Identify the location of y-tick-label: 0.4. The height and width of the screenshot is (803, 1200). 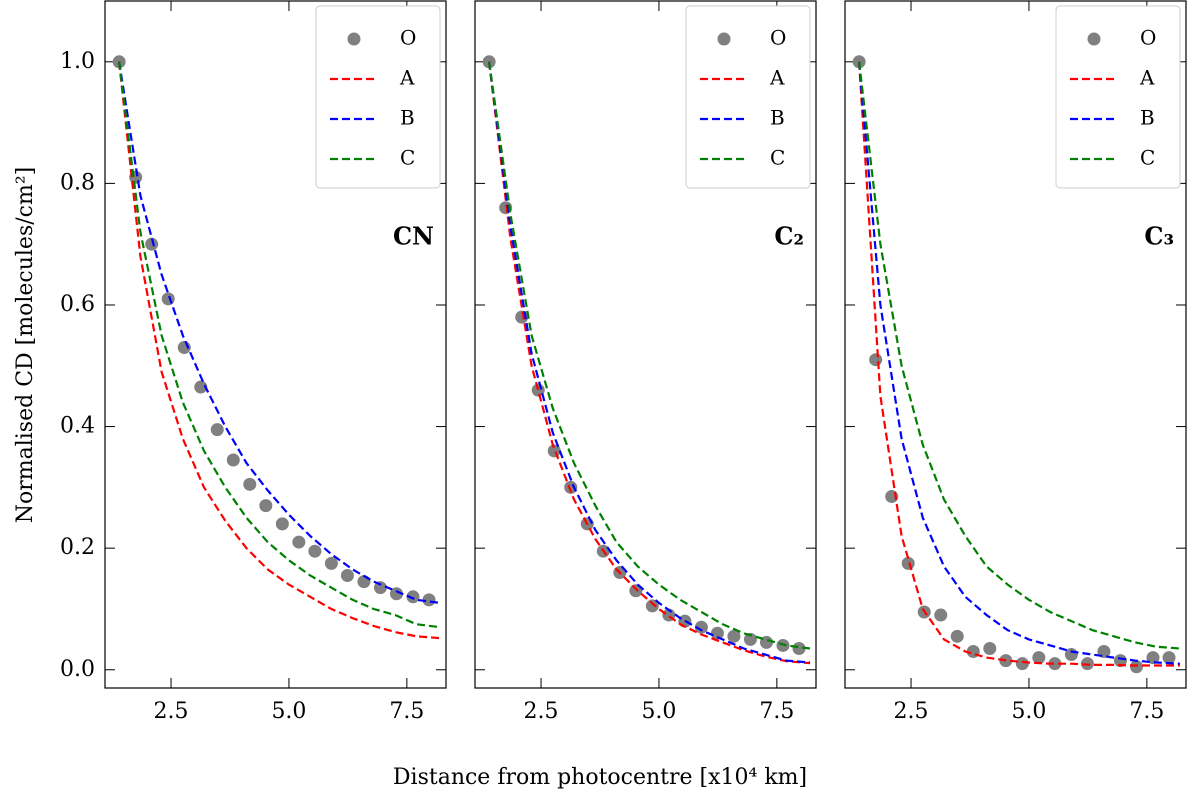
(77, 426).